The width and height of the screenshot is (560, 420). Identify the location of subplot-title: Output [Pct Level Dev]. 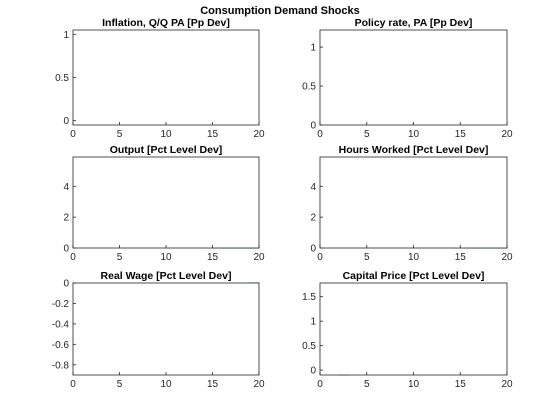
(166, 150).